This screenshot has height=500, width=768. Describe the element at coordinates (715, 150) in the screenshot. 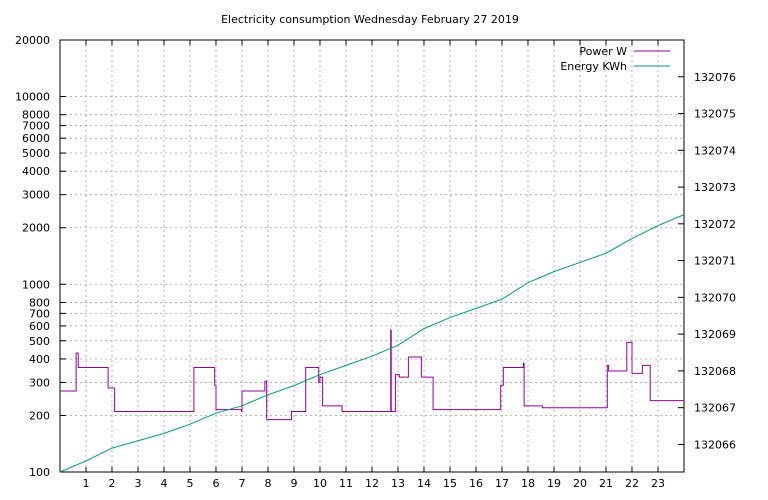

I see `y-right-tick-label: 132074` at that location.